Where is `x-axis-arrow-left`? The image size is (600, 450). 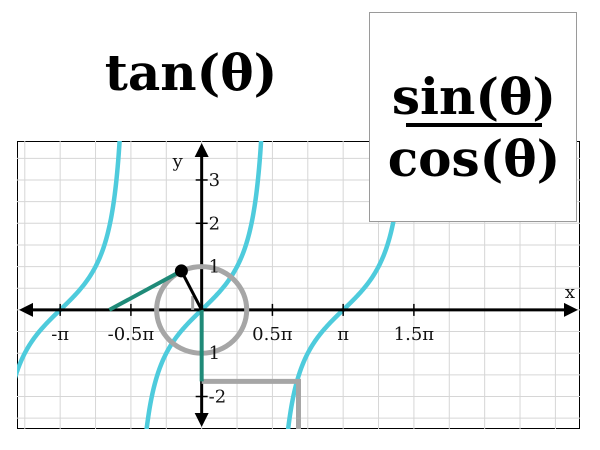 x-axis-arrow-left is located at coordinates (26, 309).